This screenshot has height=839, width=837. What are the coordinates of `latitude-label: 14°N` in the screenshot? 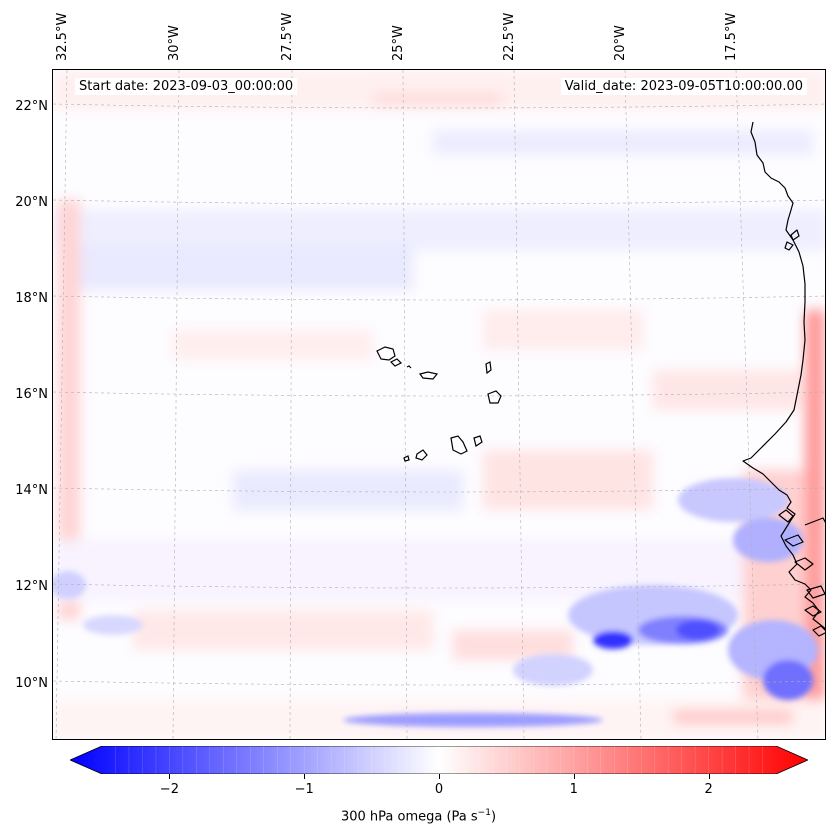 It's located at (31, 490).